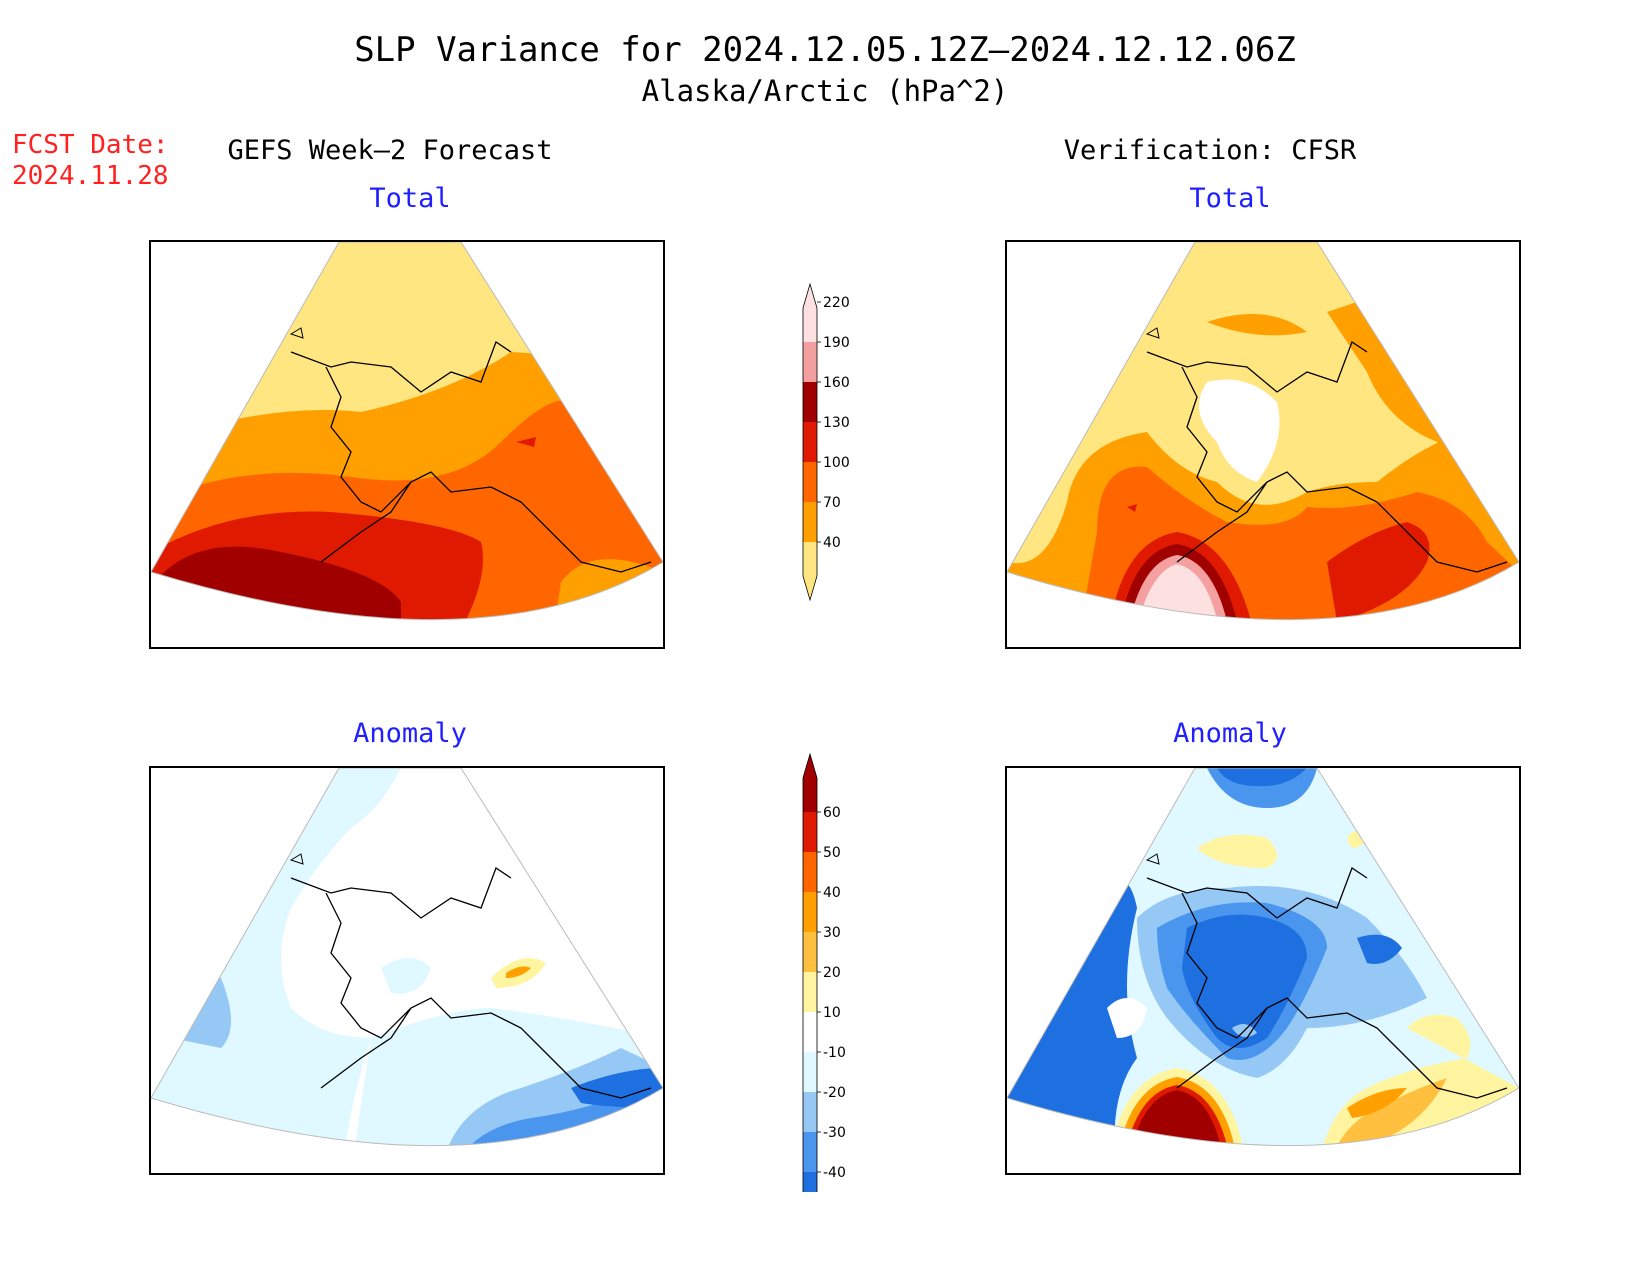 The image size is (1650, 1275). What do you see at coordinates (390, 150) in the screenshot?
I see `left-column-title: GEFS Week–2 Forecast` at bounding box center [390, 150].